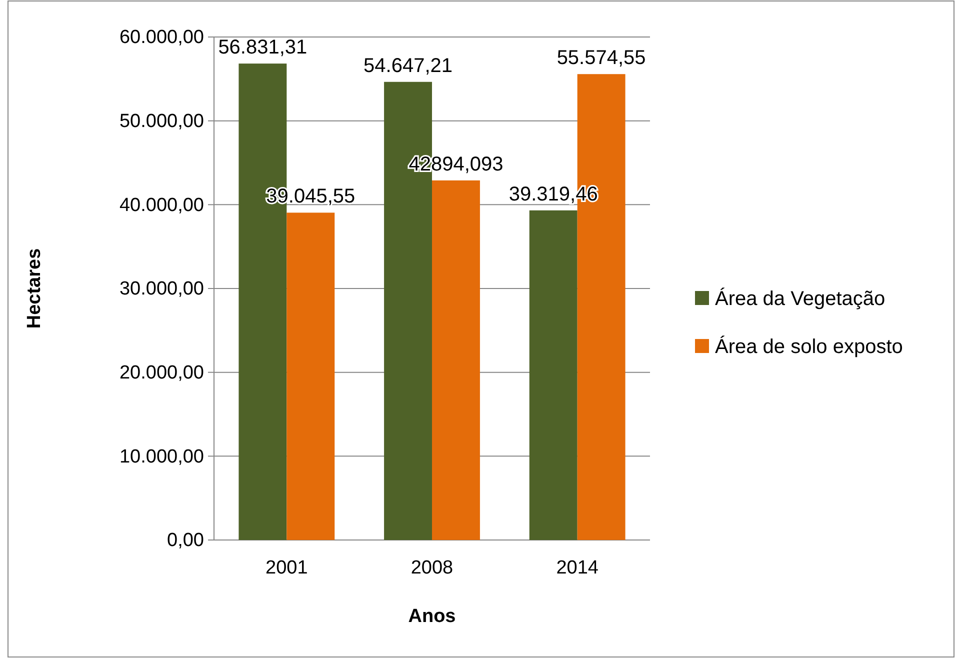 The height and width of the screenshot is (659, 956). What do you see at coordinates (287, 567) in the screenshot?
I see `x-tick-label: 2001` at bounding box center [287, 567].